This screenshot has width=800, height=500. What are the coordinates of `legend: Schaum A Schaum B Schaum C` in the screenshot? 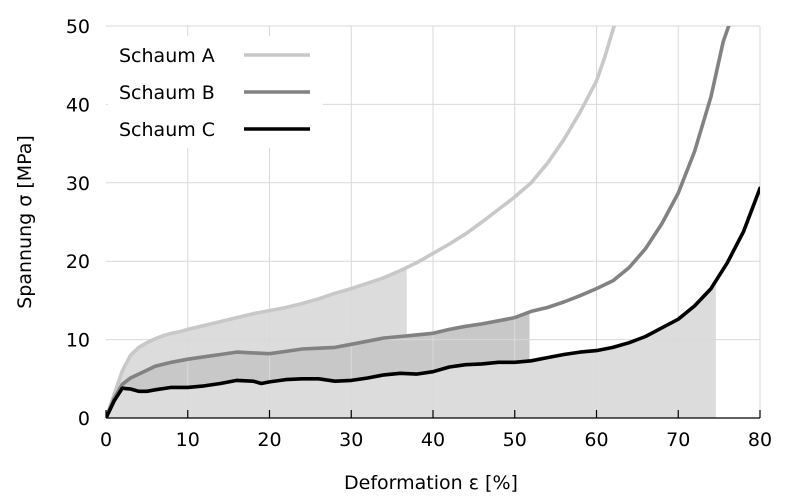 It's located at (215, 92).